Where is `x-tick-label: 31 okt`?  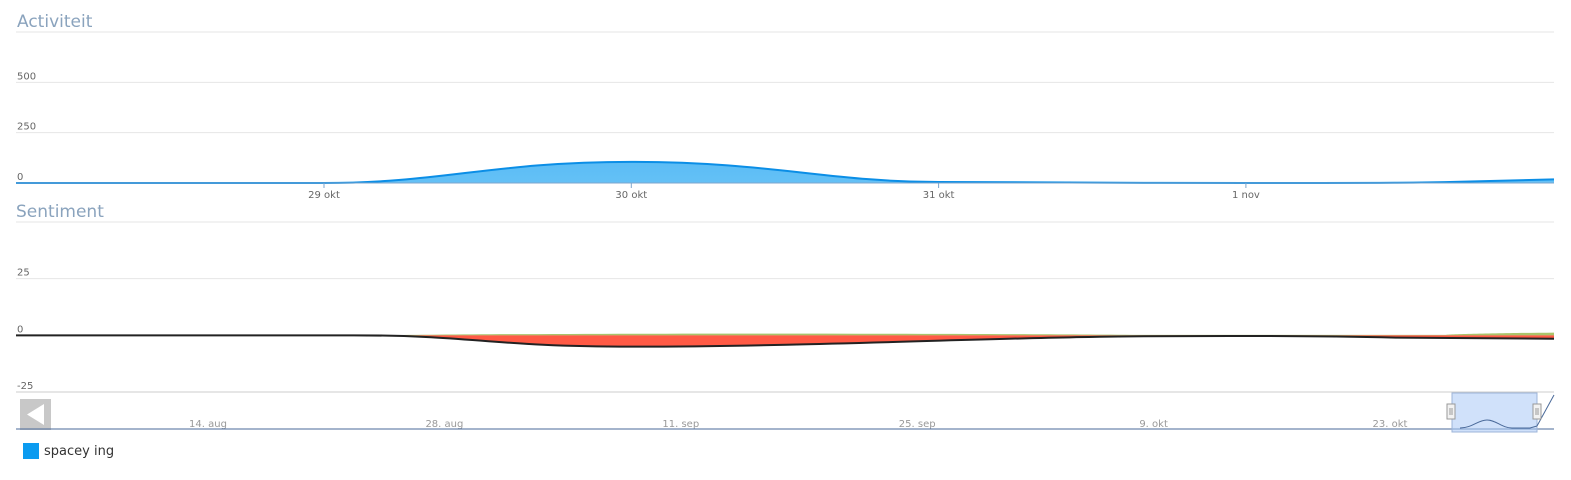 x-tick-label: 31 okt is located at coordinates (939, 195).